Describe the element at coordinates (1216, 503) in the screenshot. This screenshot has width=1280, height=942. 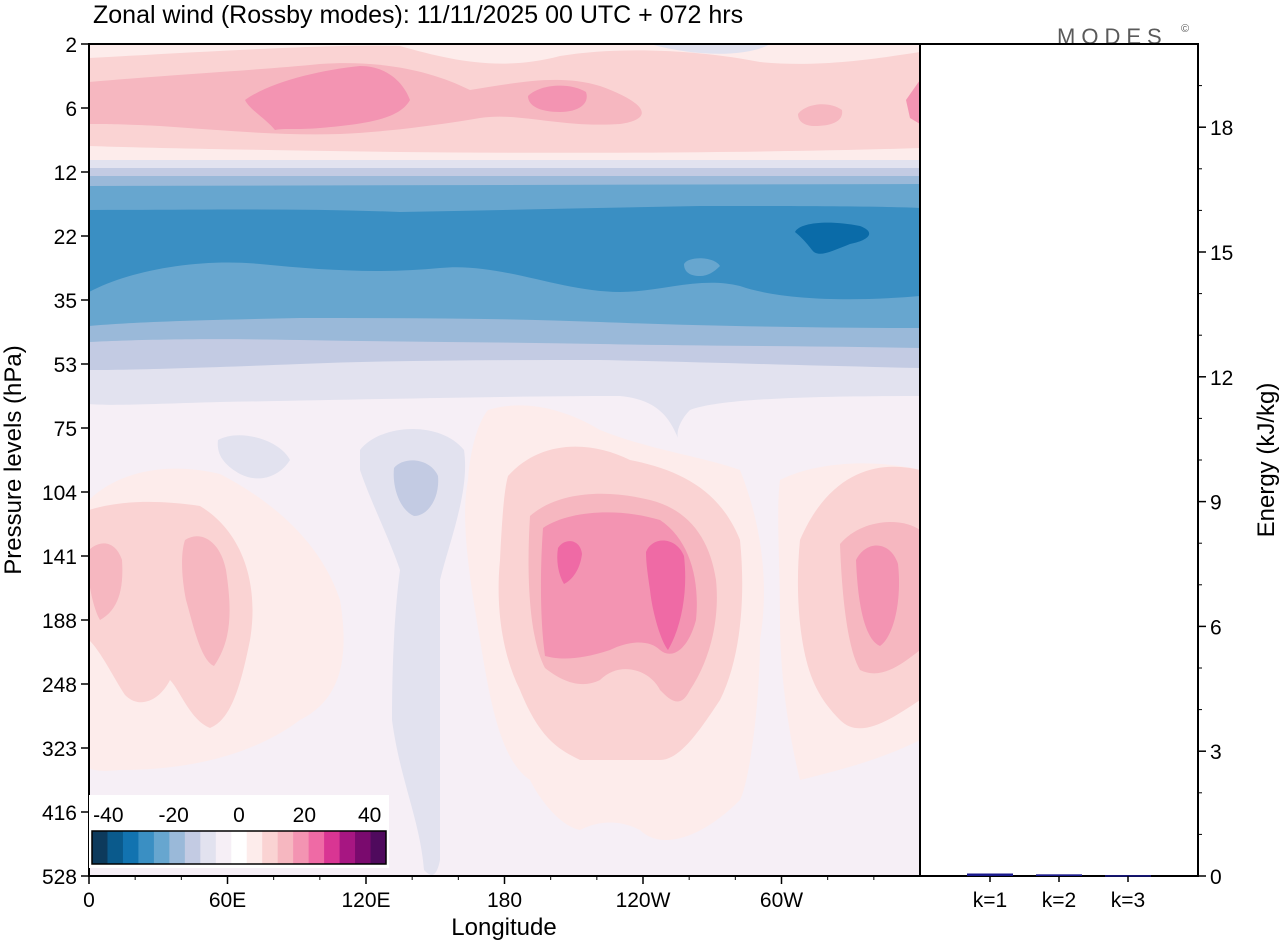
I see `energy-tick-label: 9` at that location.